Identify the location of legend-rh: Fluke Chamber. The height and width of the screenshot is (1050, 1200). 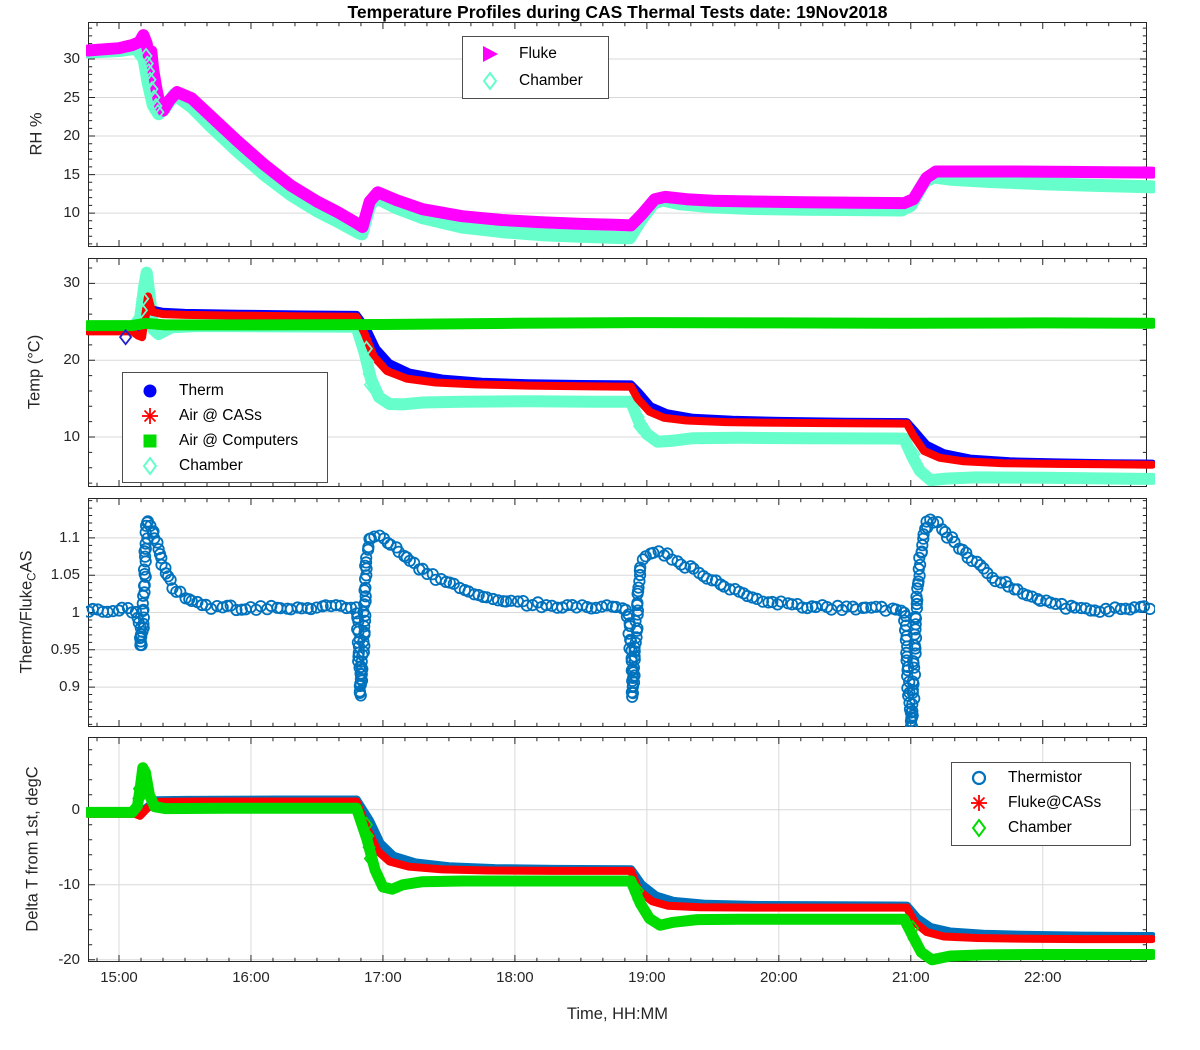
(535, 67).